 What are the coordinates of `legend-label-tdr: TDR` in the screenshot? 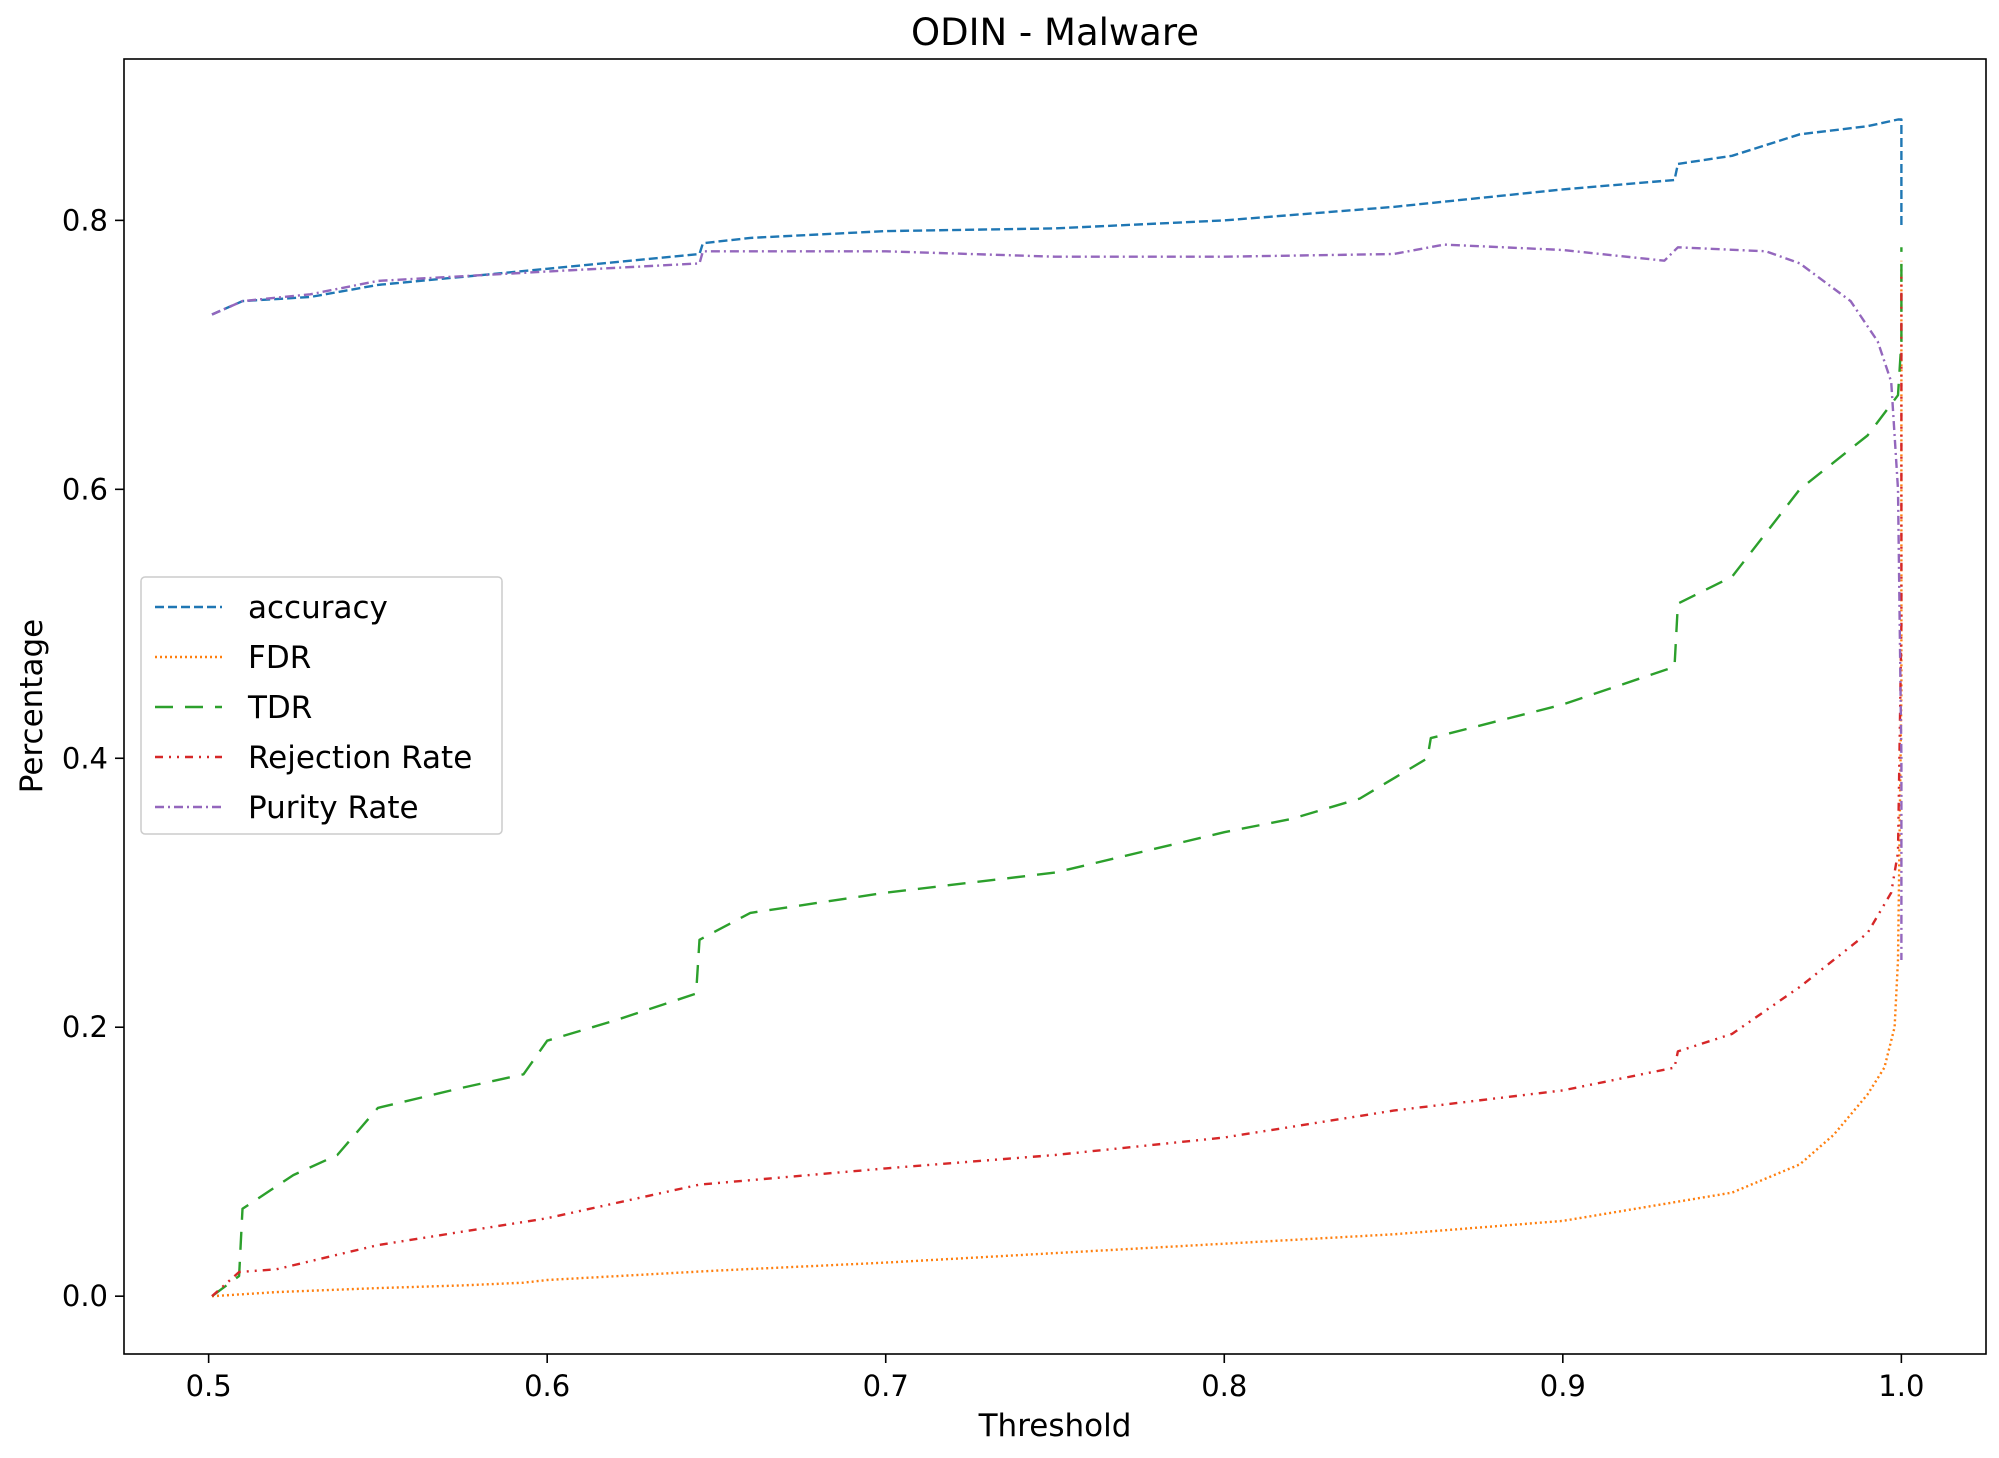 It's located at (279, 708).